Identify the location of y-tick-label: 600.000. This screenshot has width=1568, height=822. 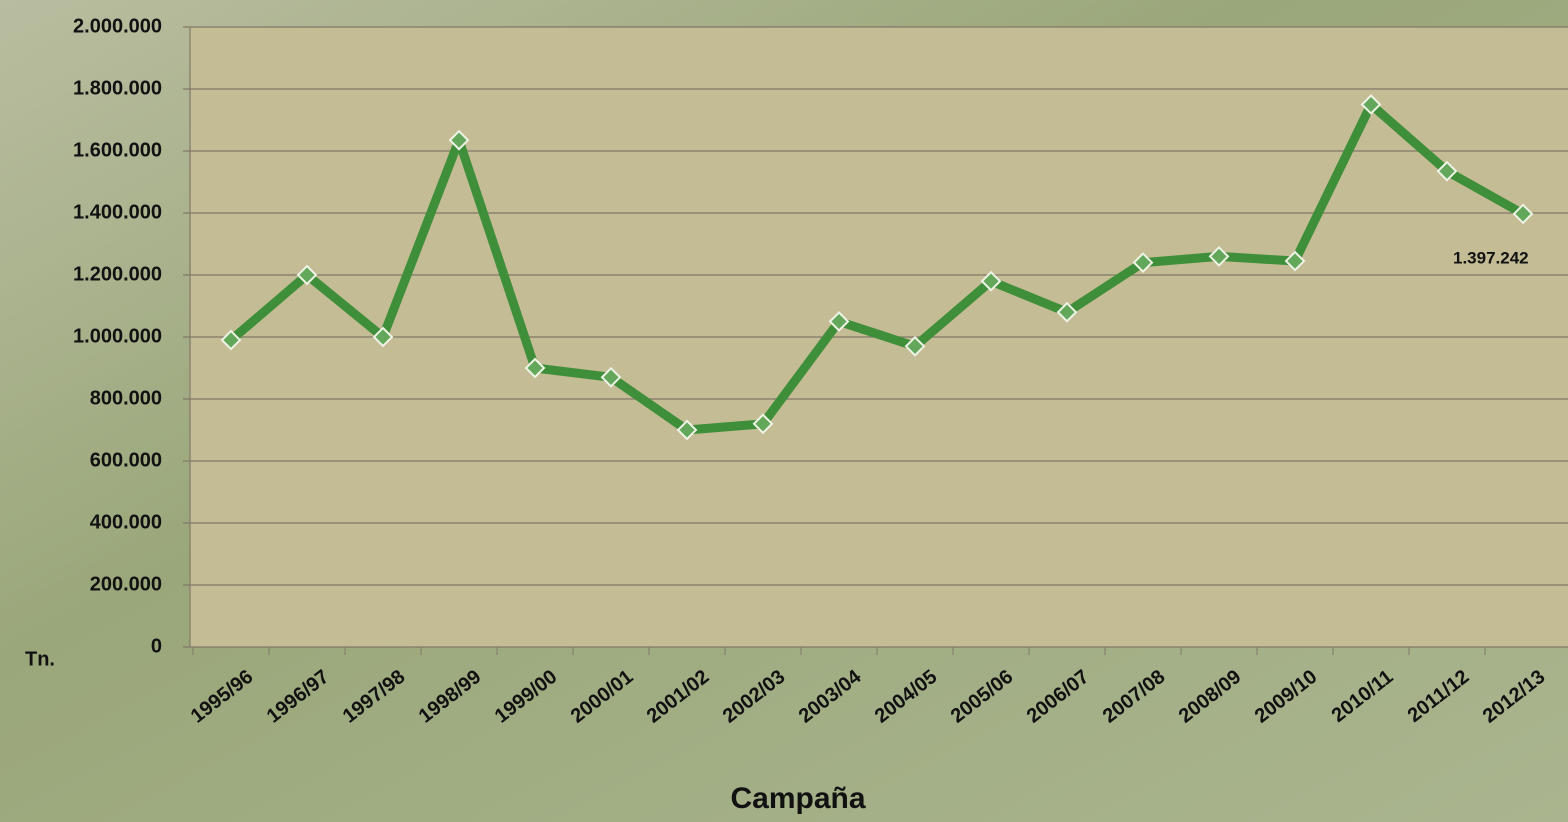
(126, 460).